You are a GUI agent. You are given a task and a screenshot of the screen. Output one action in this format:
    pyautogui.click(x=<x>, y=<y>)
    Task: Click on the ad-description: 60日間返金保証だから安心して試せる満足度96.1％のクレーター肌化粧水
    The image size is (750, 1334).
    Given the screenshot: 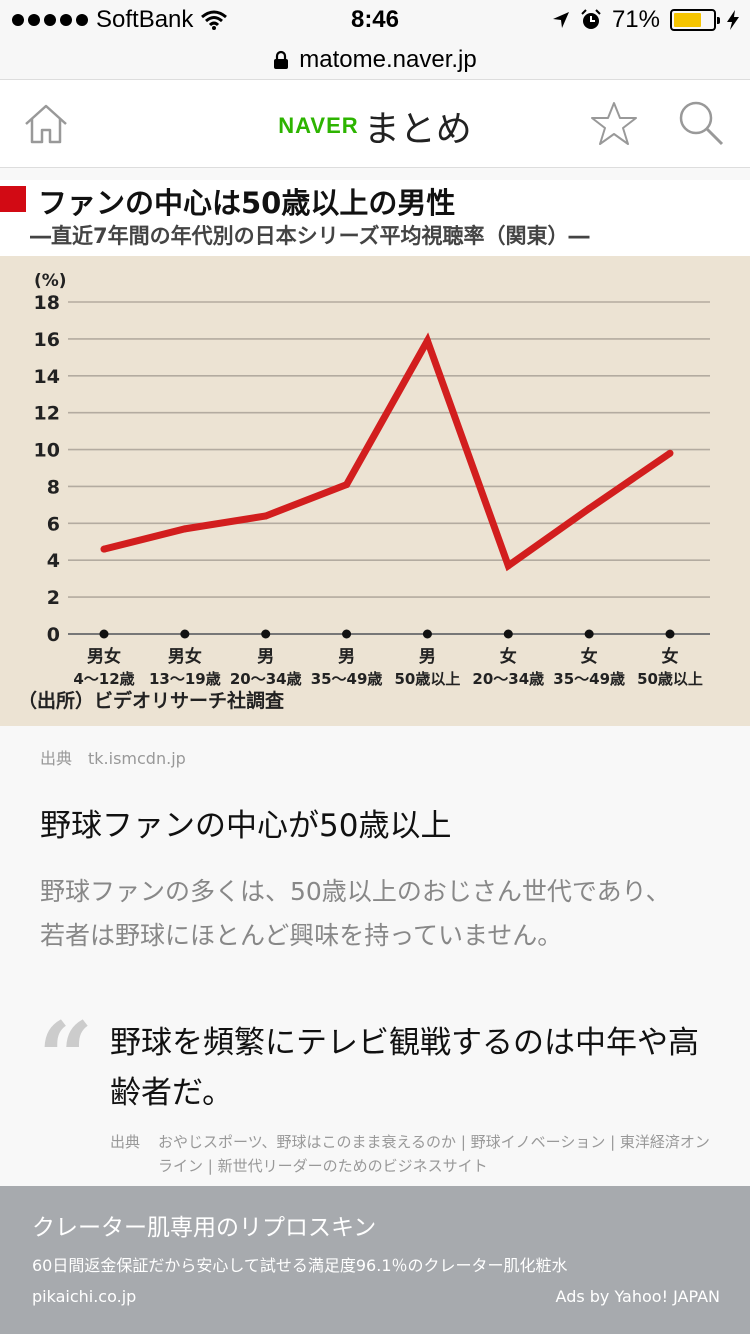 What is the action you would take?
    pyautogui.click(x=300, y=1265)
    